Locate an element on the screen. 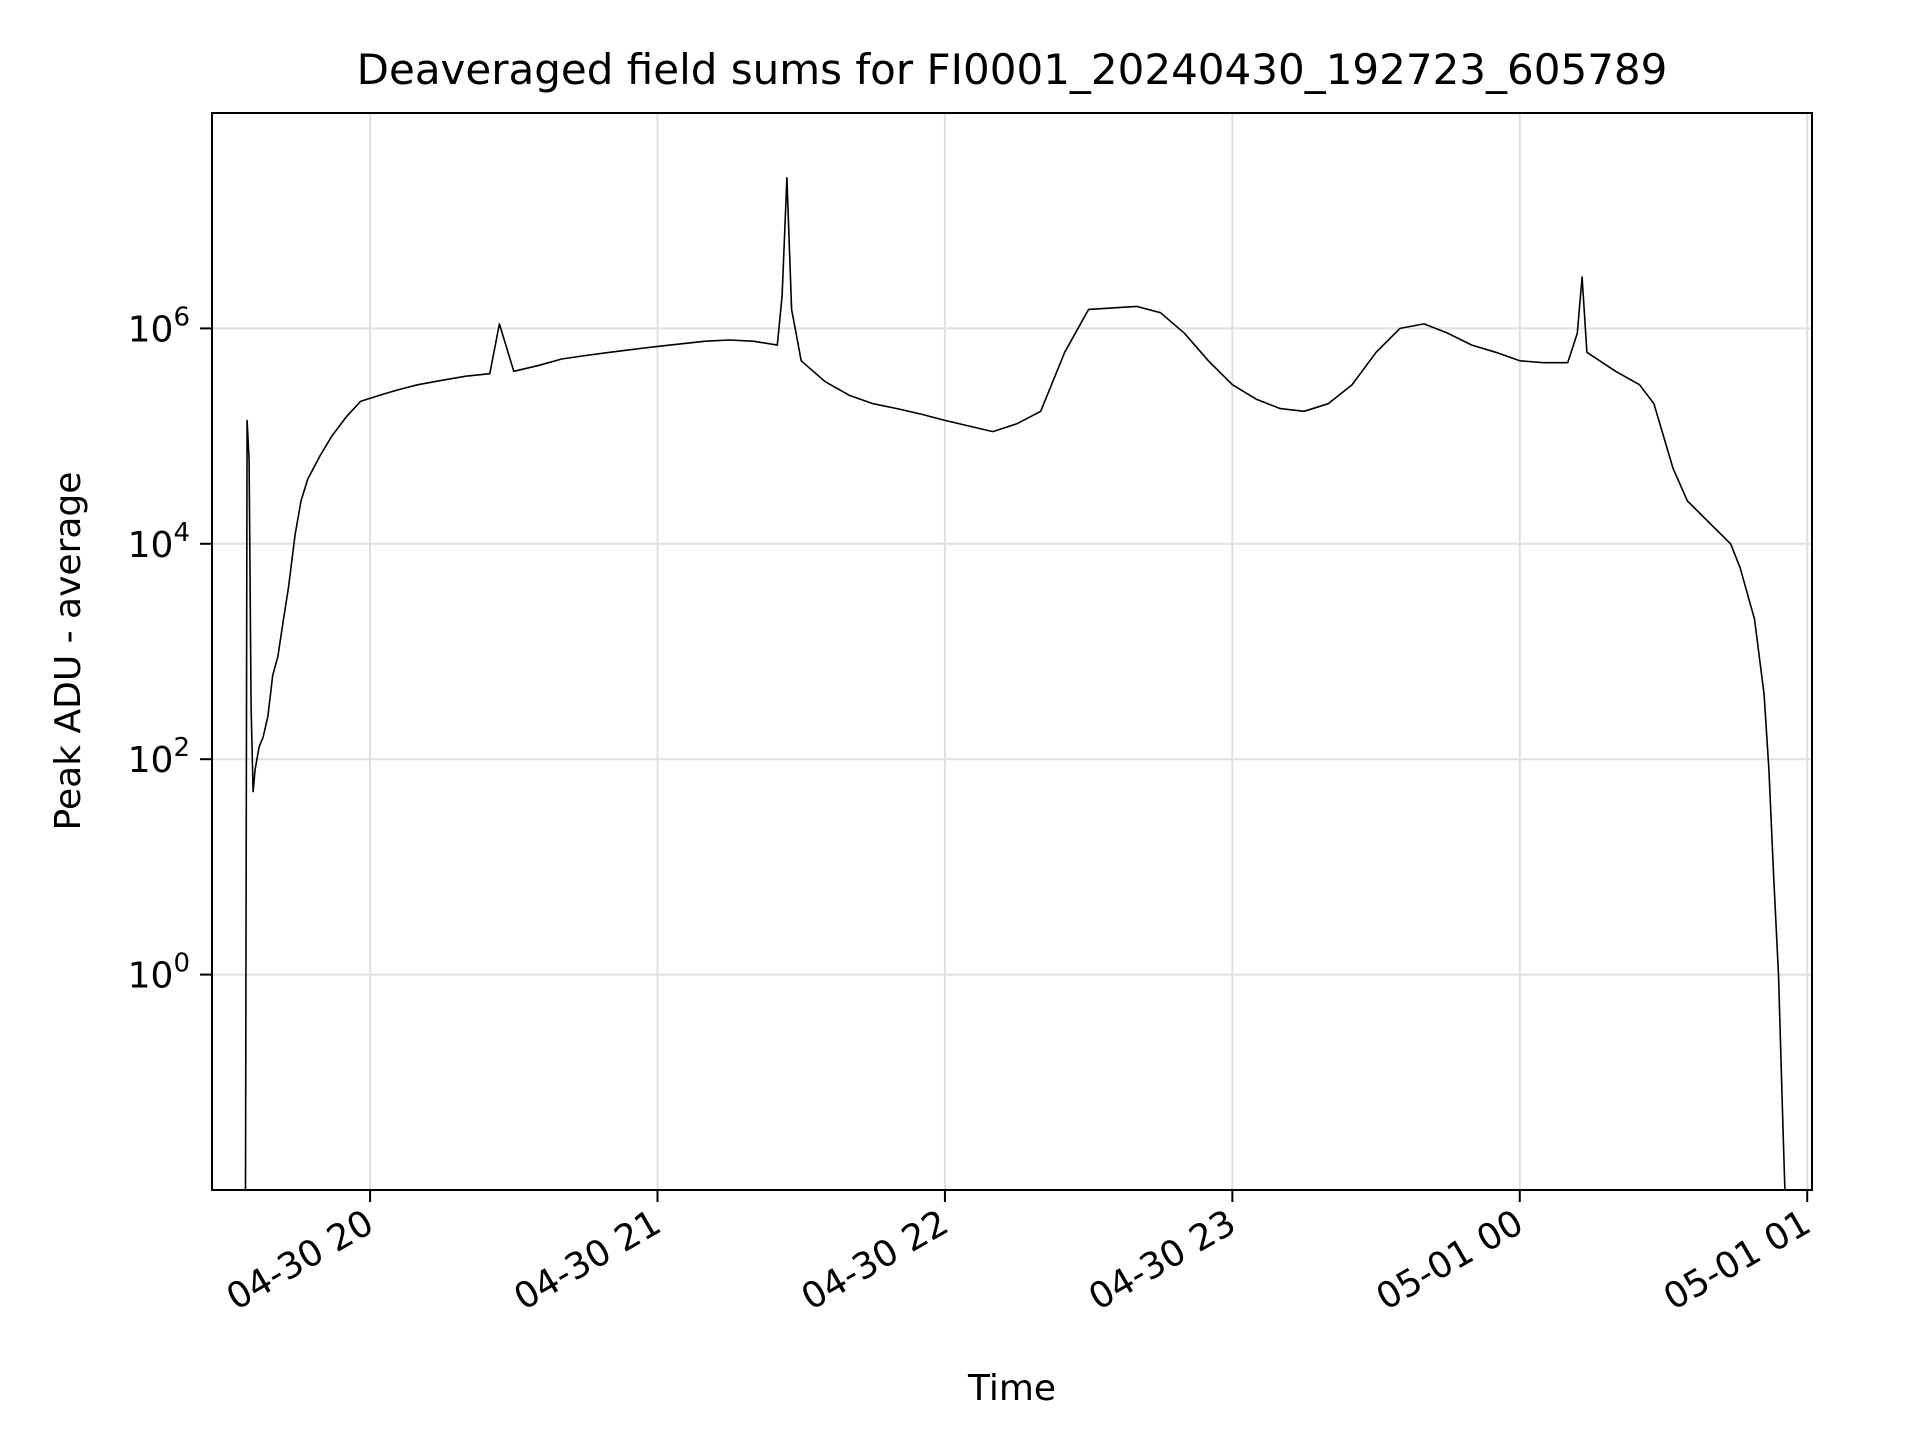 The image size is (1920, 1440). y-tick-label: 10⁶ is located at coordinates (159, 326).